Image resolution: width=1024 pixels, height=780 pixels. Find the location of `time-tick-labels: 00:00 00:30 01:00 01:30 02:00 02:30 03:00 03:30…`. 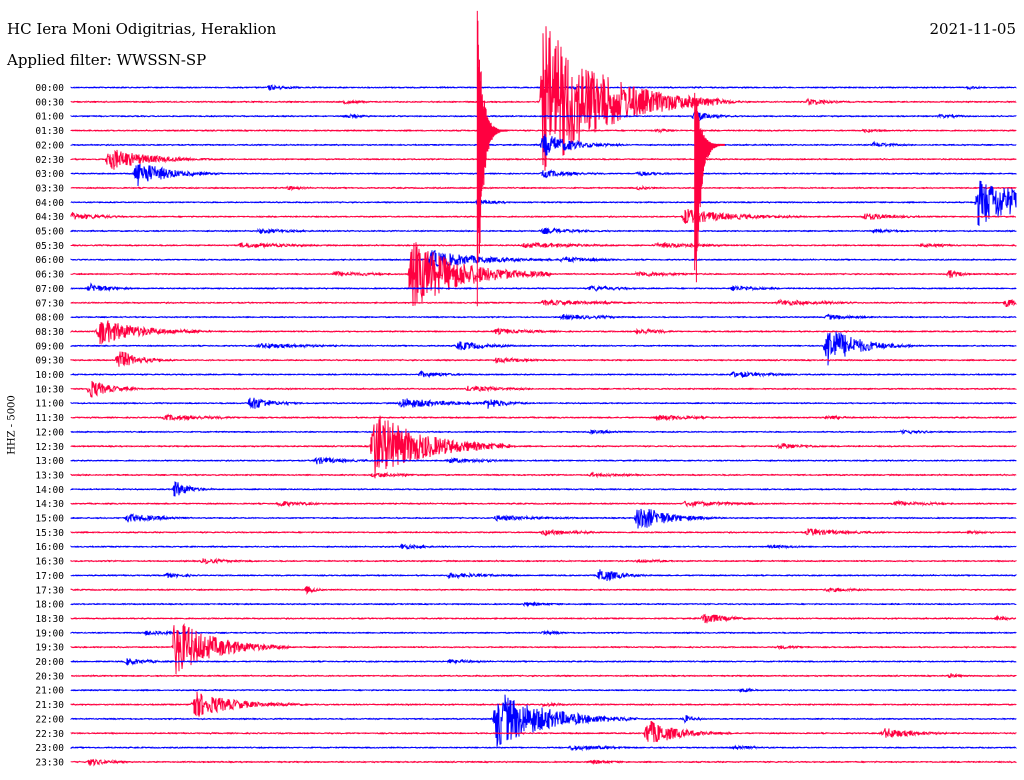

time-tick-labels: 00:00 00:30 01:00 01:30 02:00 02:30 03:00 03:30… is located at coordinates (49, 425).